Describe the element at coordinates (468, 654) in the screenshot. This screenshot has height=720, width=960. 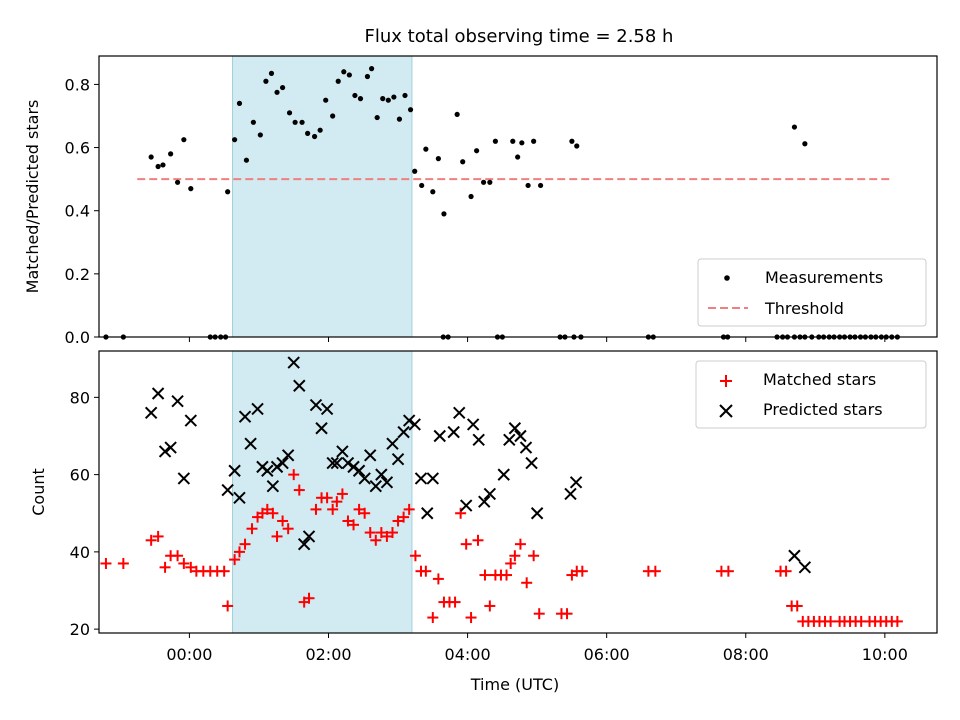
I see `bottom-x-tick-label: 04:00` at that location.